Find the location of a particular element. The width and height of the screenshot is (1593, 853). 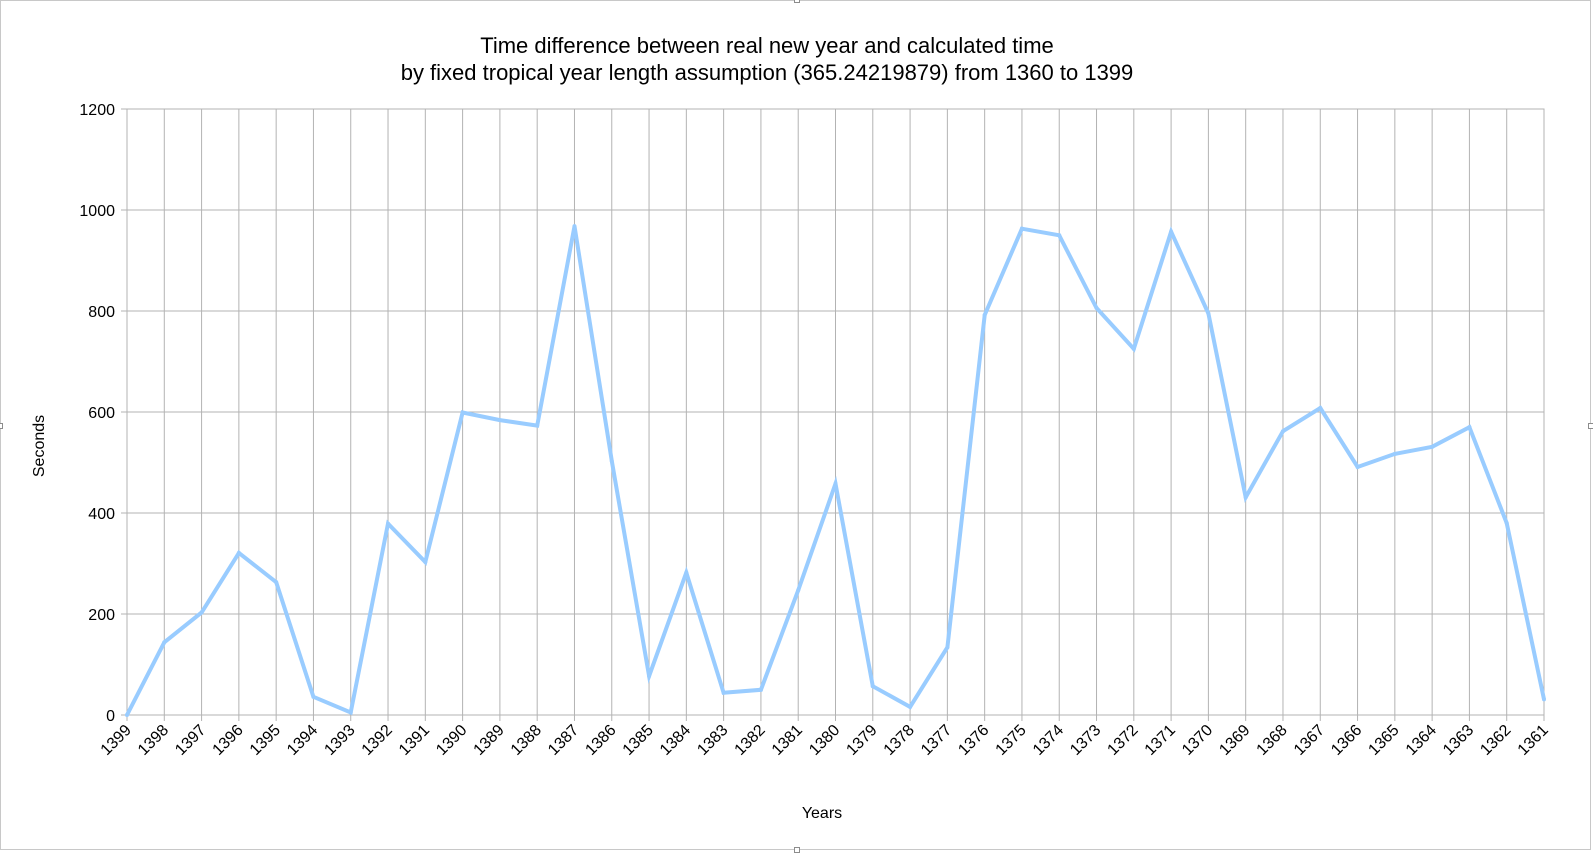

x-tick-label: 1362 is located at coordinates (1495, 740).